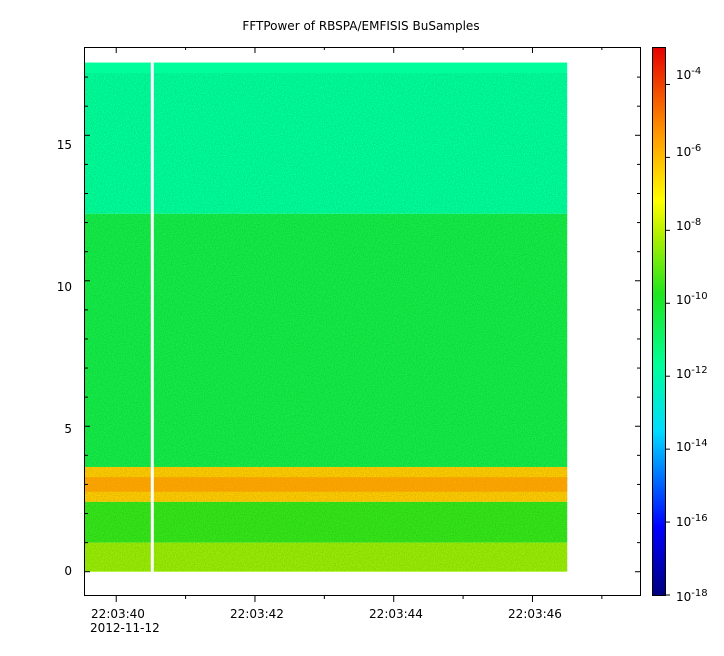 Image resolution: width=724 pixels, height=656 pixels. I want to click on svg-text: 10⁻⁴, so click(688, 74).